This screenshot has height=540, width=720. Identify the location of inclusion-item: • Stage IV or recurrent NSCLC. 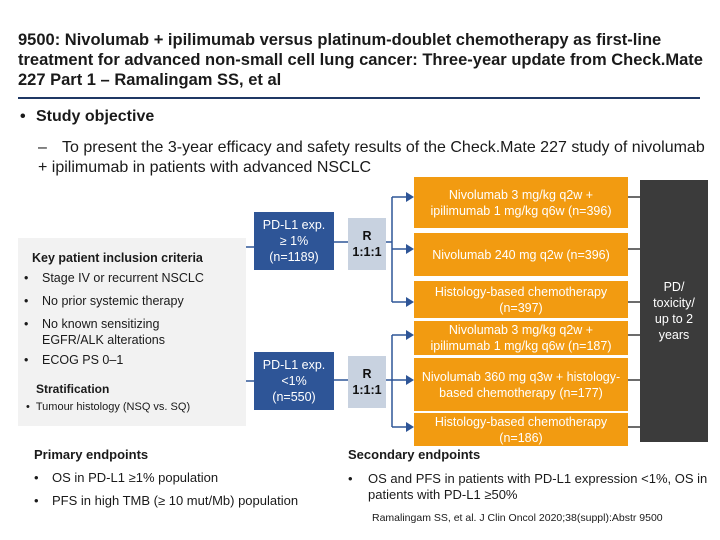
(134, 278).